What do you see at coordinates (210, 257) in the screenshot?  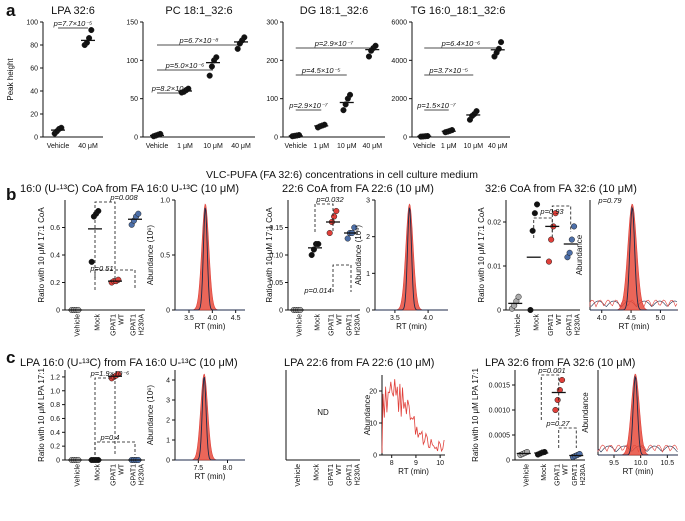 I see `chromatogram-peak-b1c` at bounding box center [210, 257].